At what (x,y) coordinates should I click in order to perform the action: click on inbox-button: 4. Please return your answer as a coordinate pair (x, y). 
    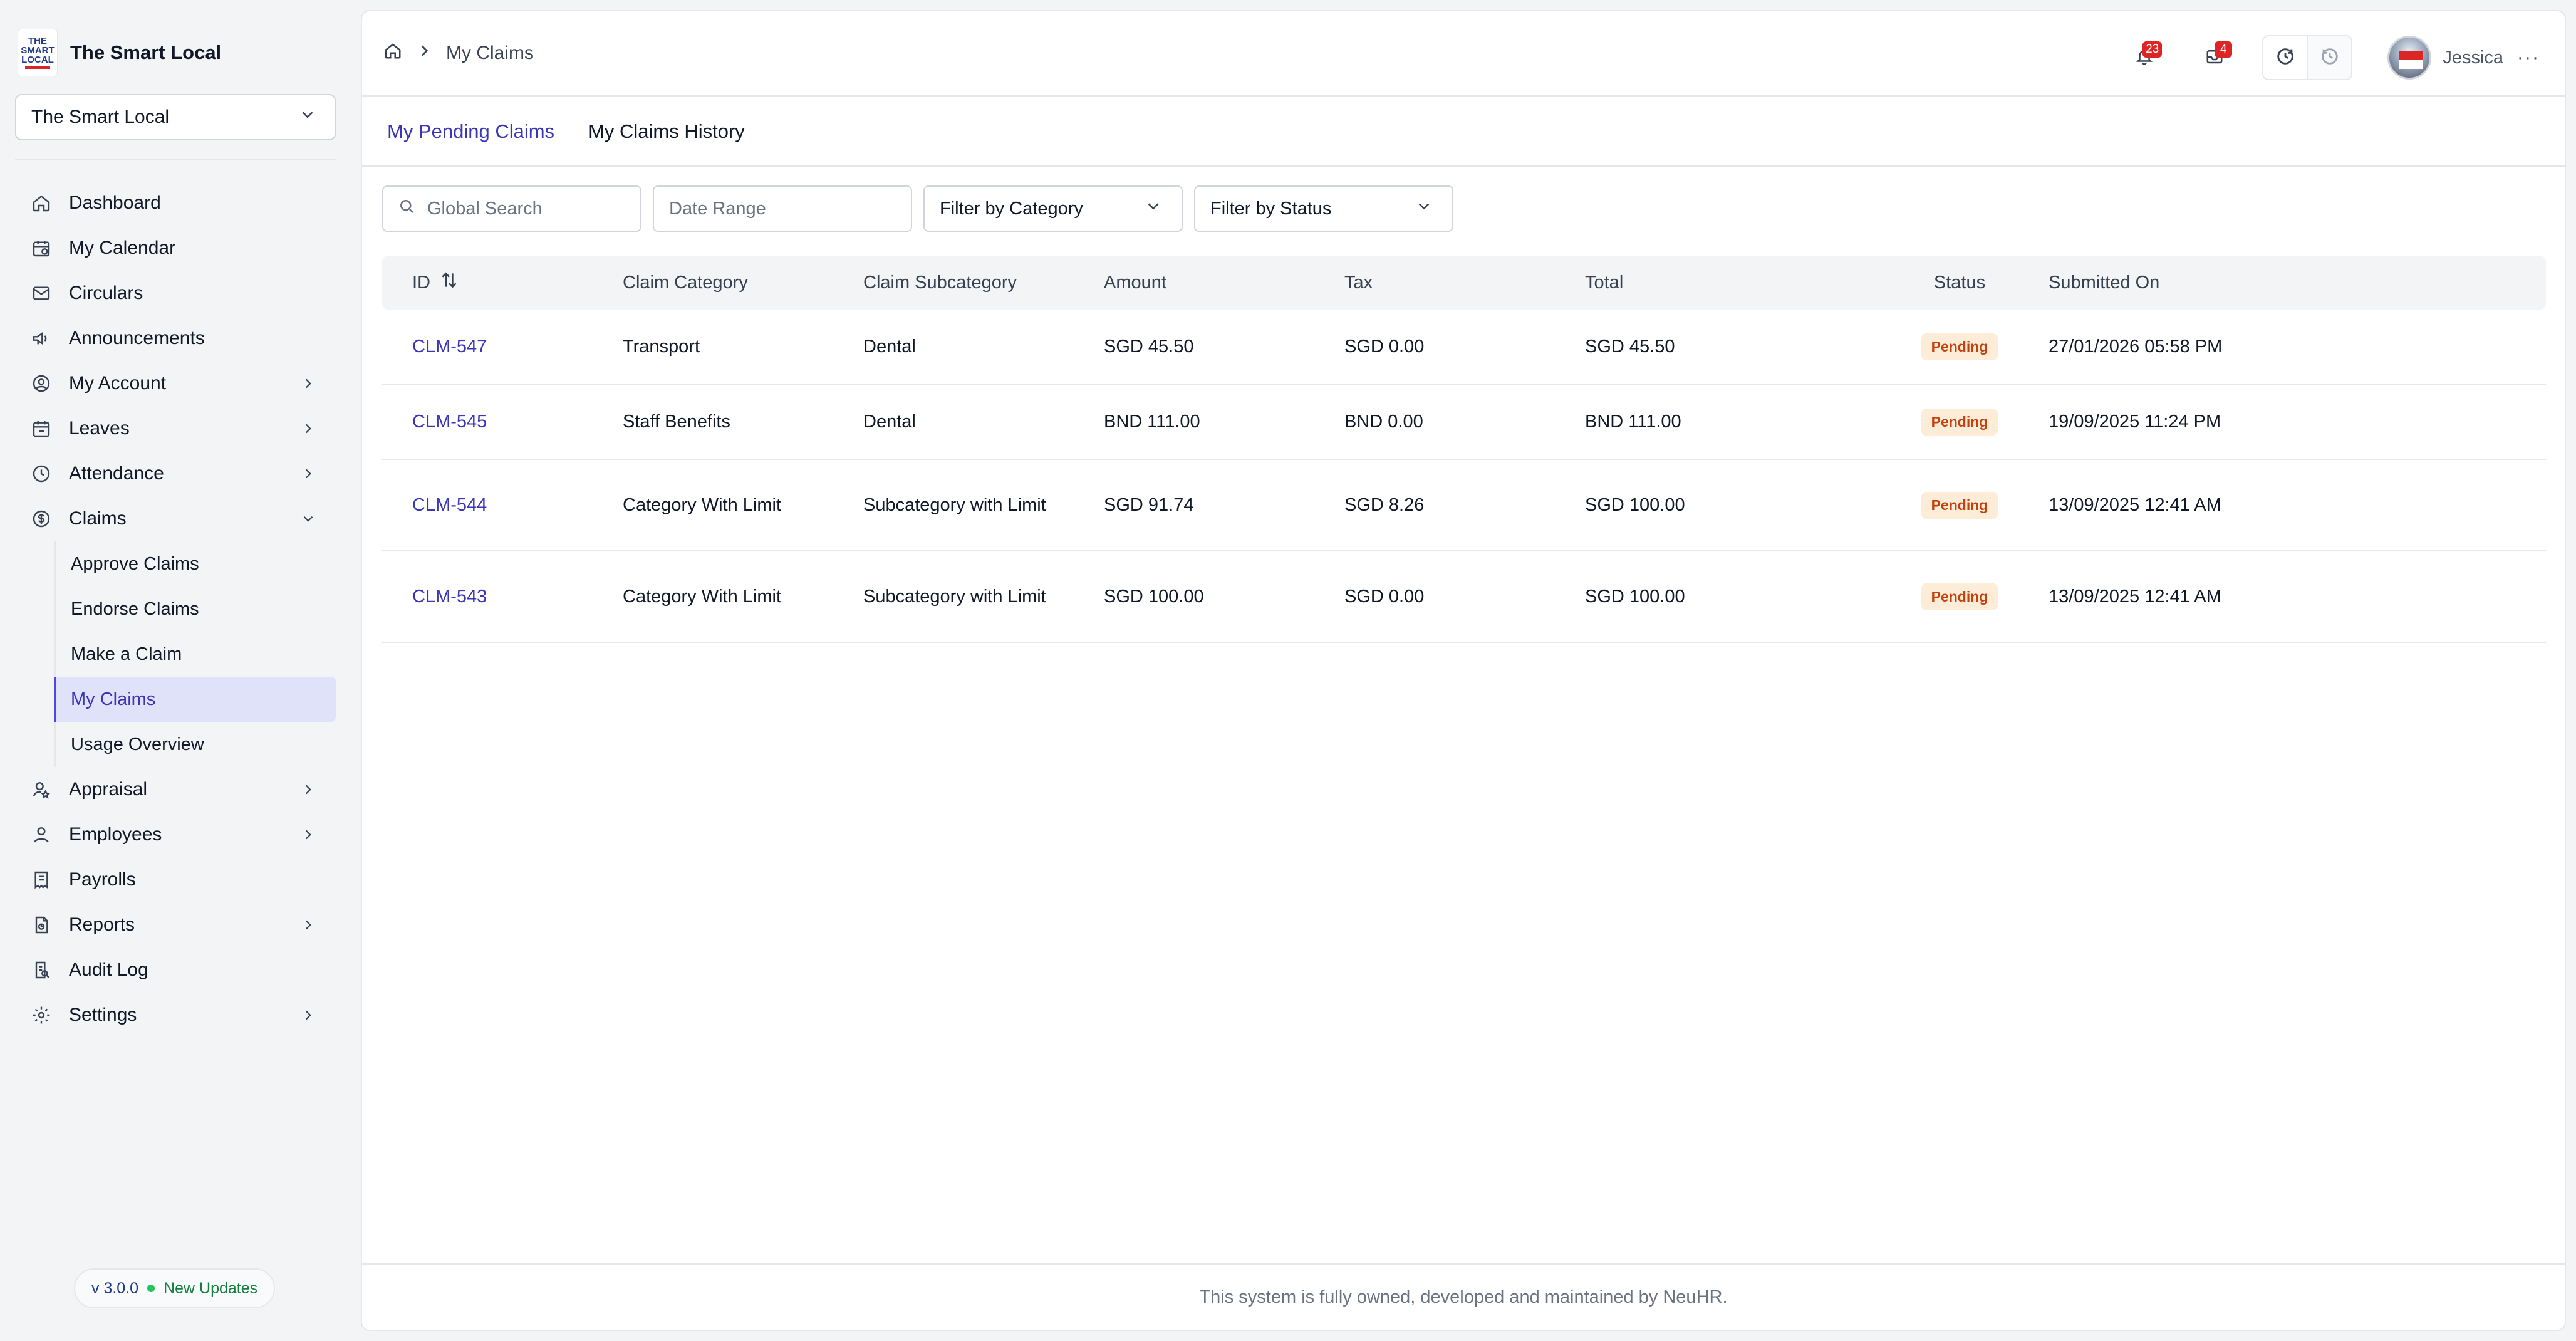
    Looking at the image, I should click on (2215, 57).